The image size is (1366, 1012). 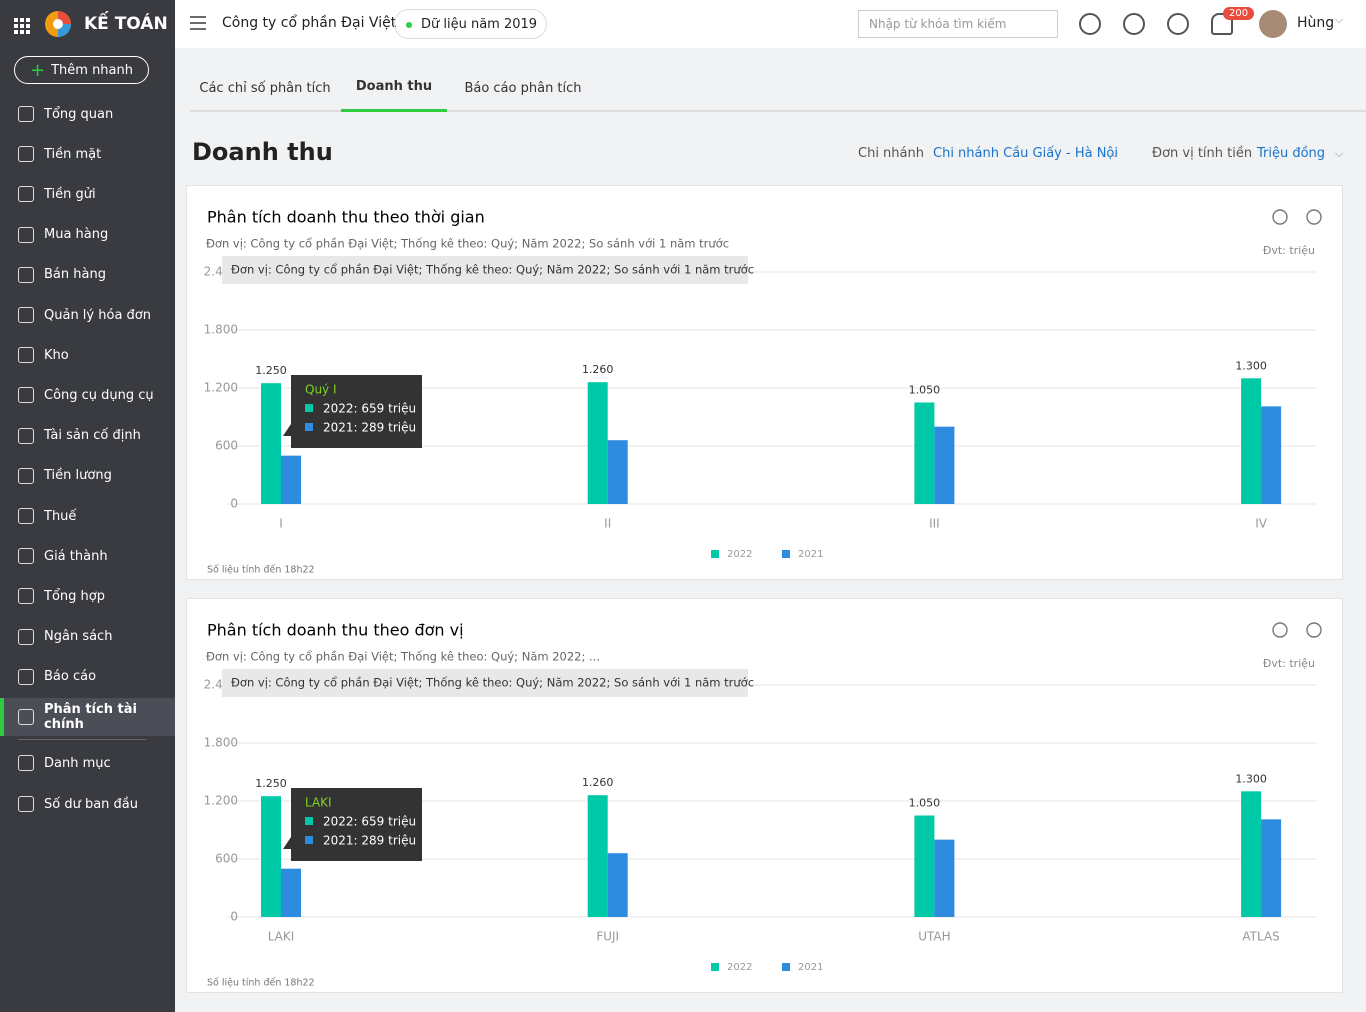 I want to click on nav-item: Tiền lương, so click(x=87, y=476).